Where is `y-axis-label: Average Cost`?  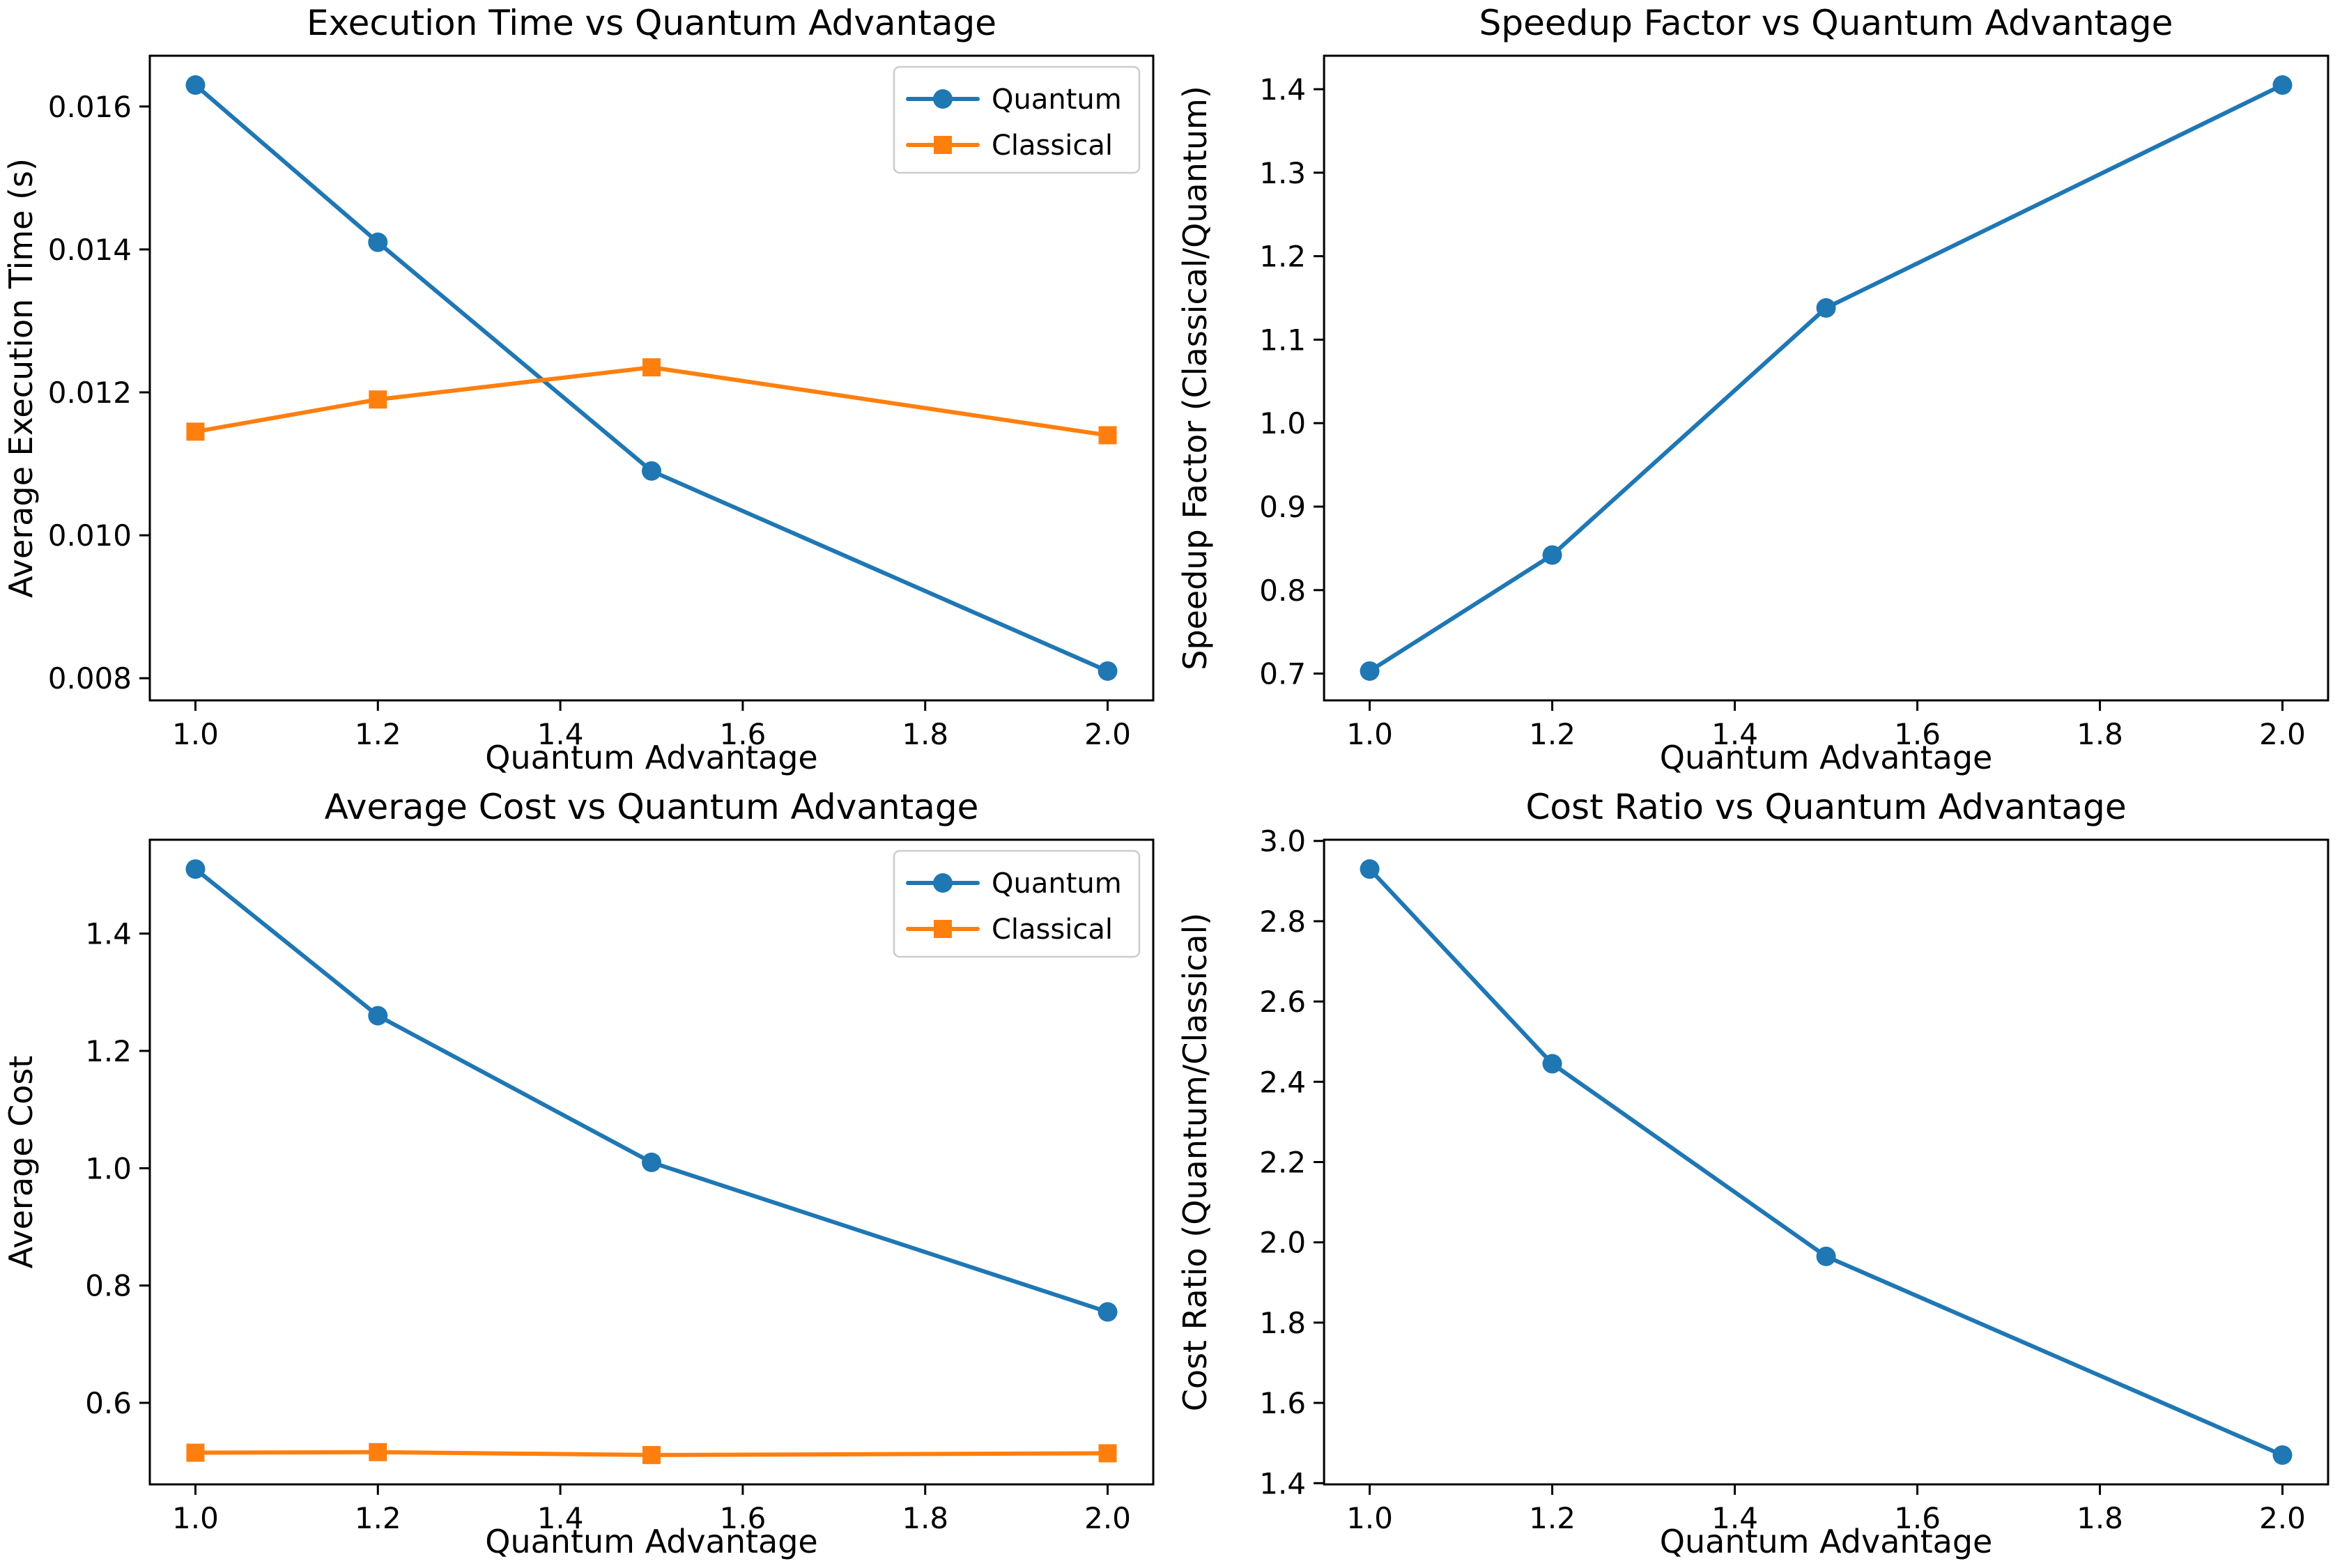
y-axis-label: Average Cost is located at coordinates (21, 1162).